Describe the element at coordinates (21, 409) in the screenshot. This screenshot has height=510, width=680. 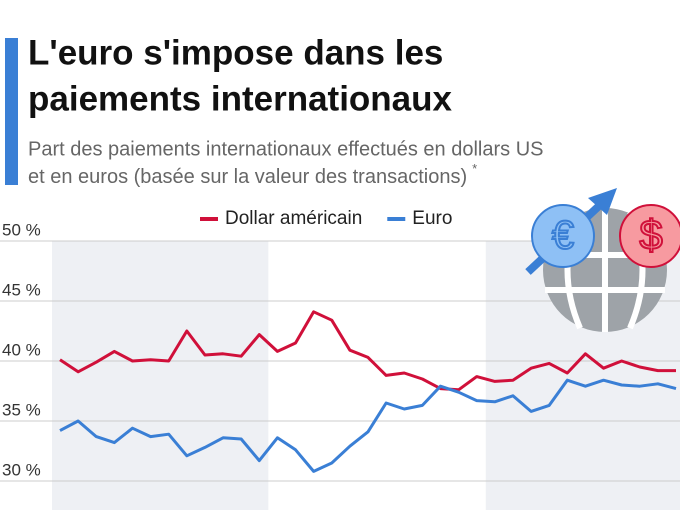
I see `y-tick-label: 35 %` at that location.